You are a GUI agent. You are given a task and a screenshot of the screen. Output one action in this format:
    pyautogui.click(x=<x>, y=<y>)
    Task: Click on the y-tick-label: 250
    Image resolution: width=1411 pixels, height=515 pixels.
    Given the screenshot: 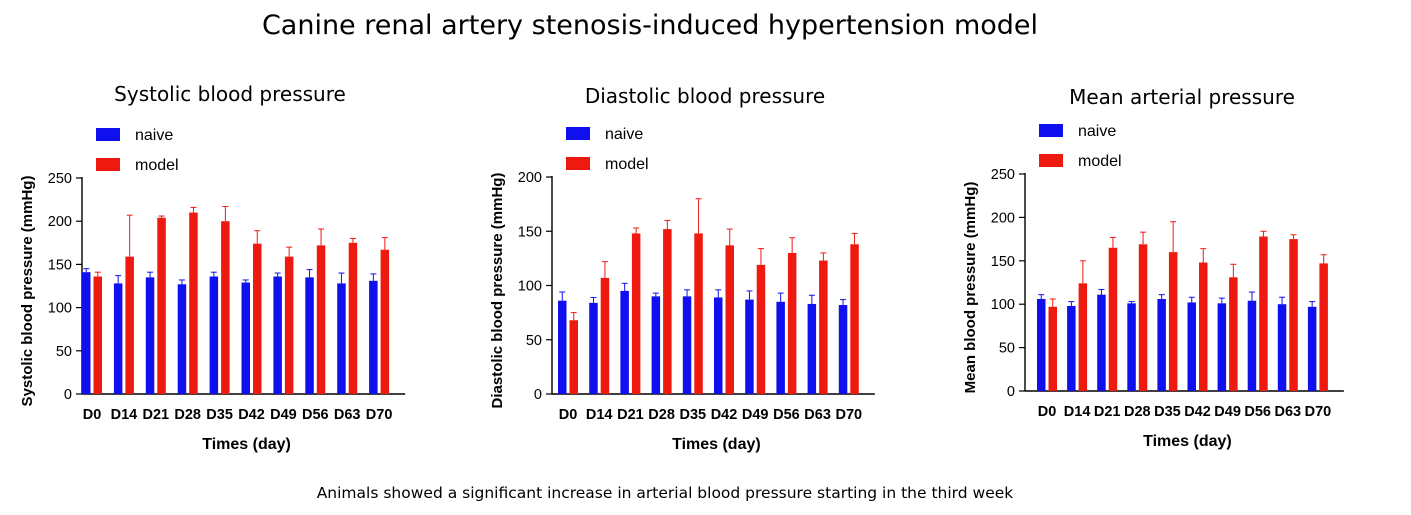 What is the action you would take?
    pyautogui.click(x=1003, y=175)
    